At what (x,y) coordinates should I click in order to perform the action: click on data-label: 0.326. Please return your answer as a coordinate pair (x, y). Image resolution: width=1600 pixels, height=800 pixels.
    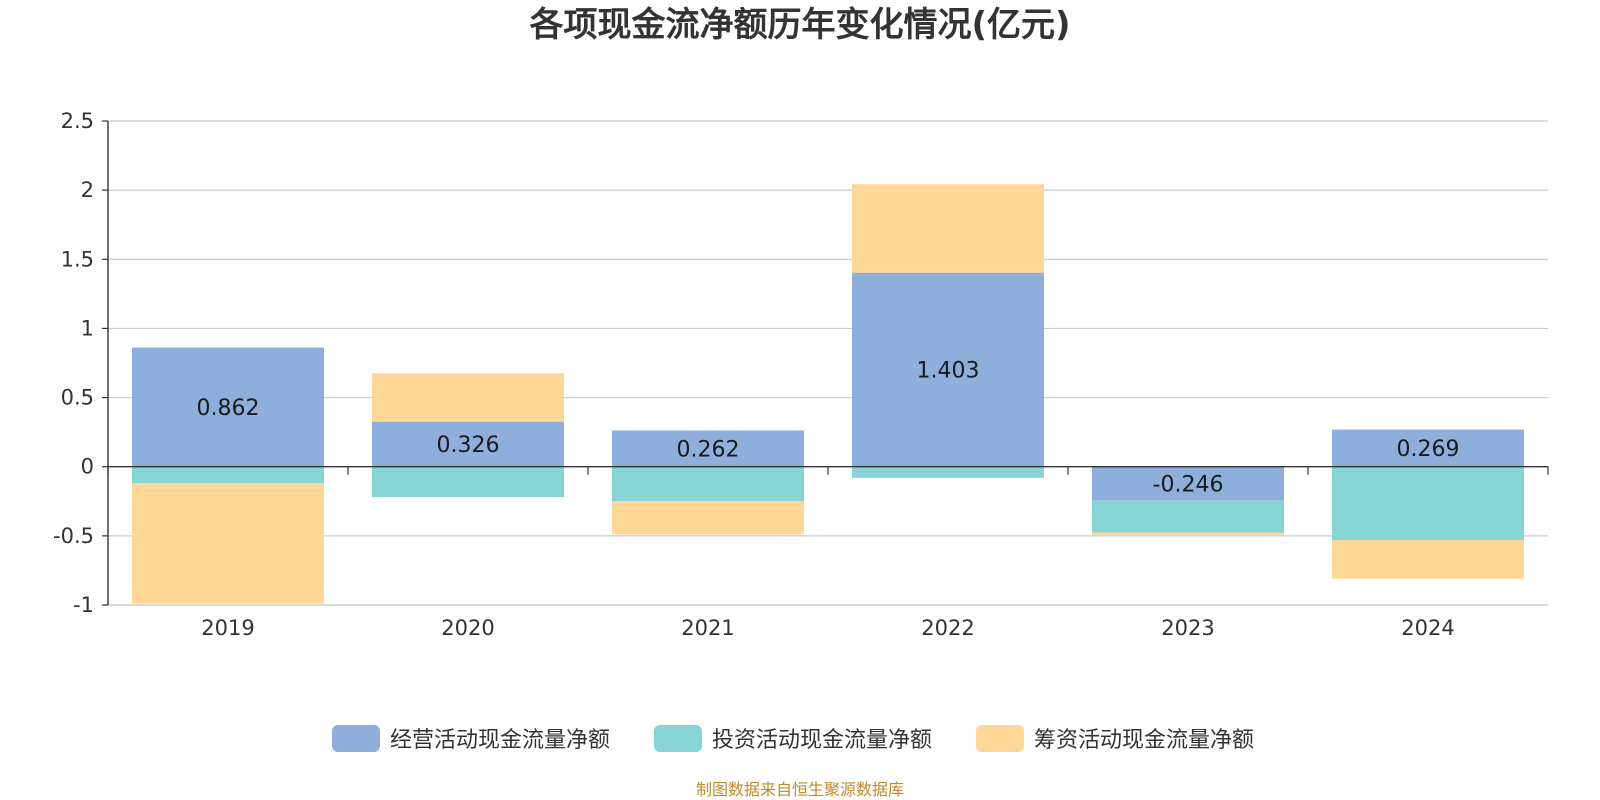
    Looking at the image, I should click on (468, 445).